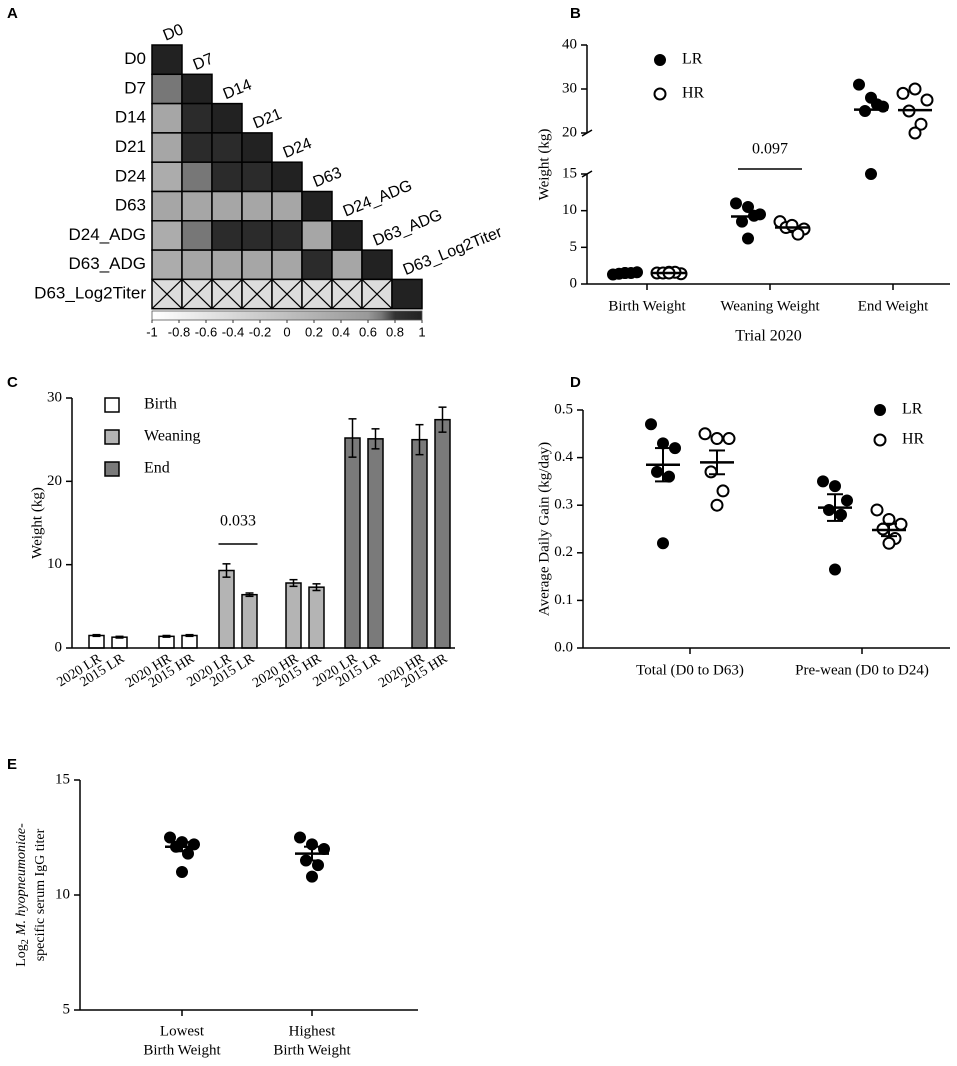  I want to click on colorbar-tick-label: 0.2, so click(314, 331).